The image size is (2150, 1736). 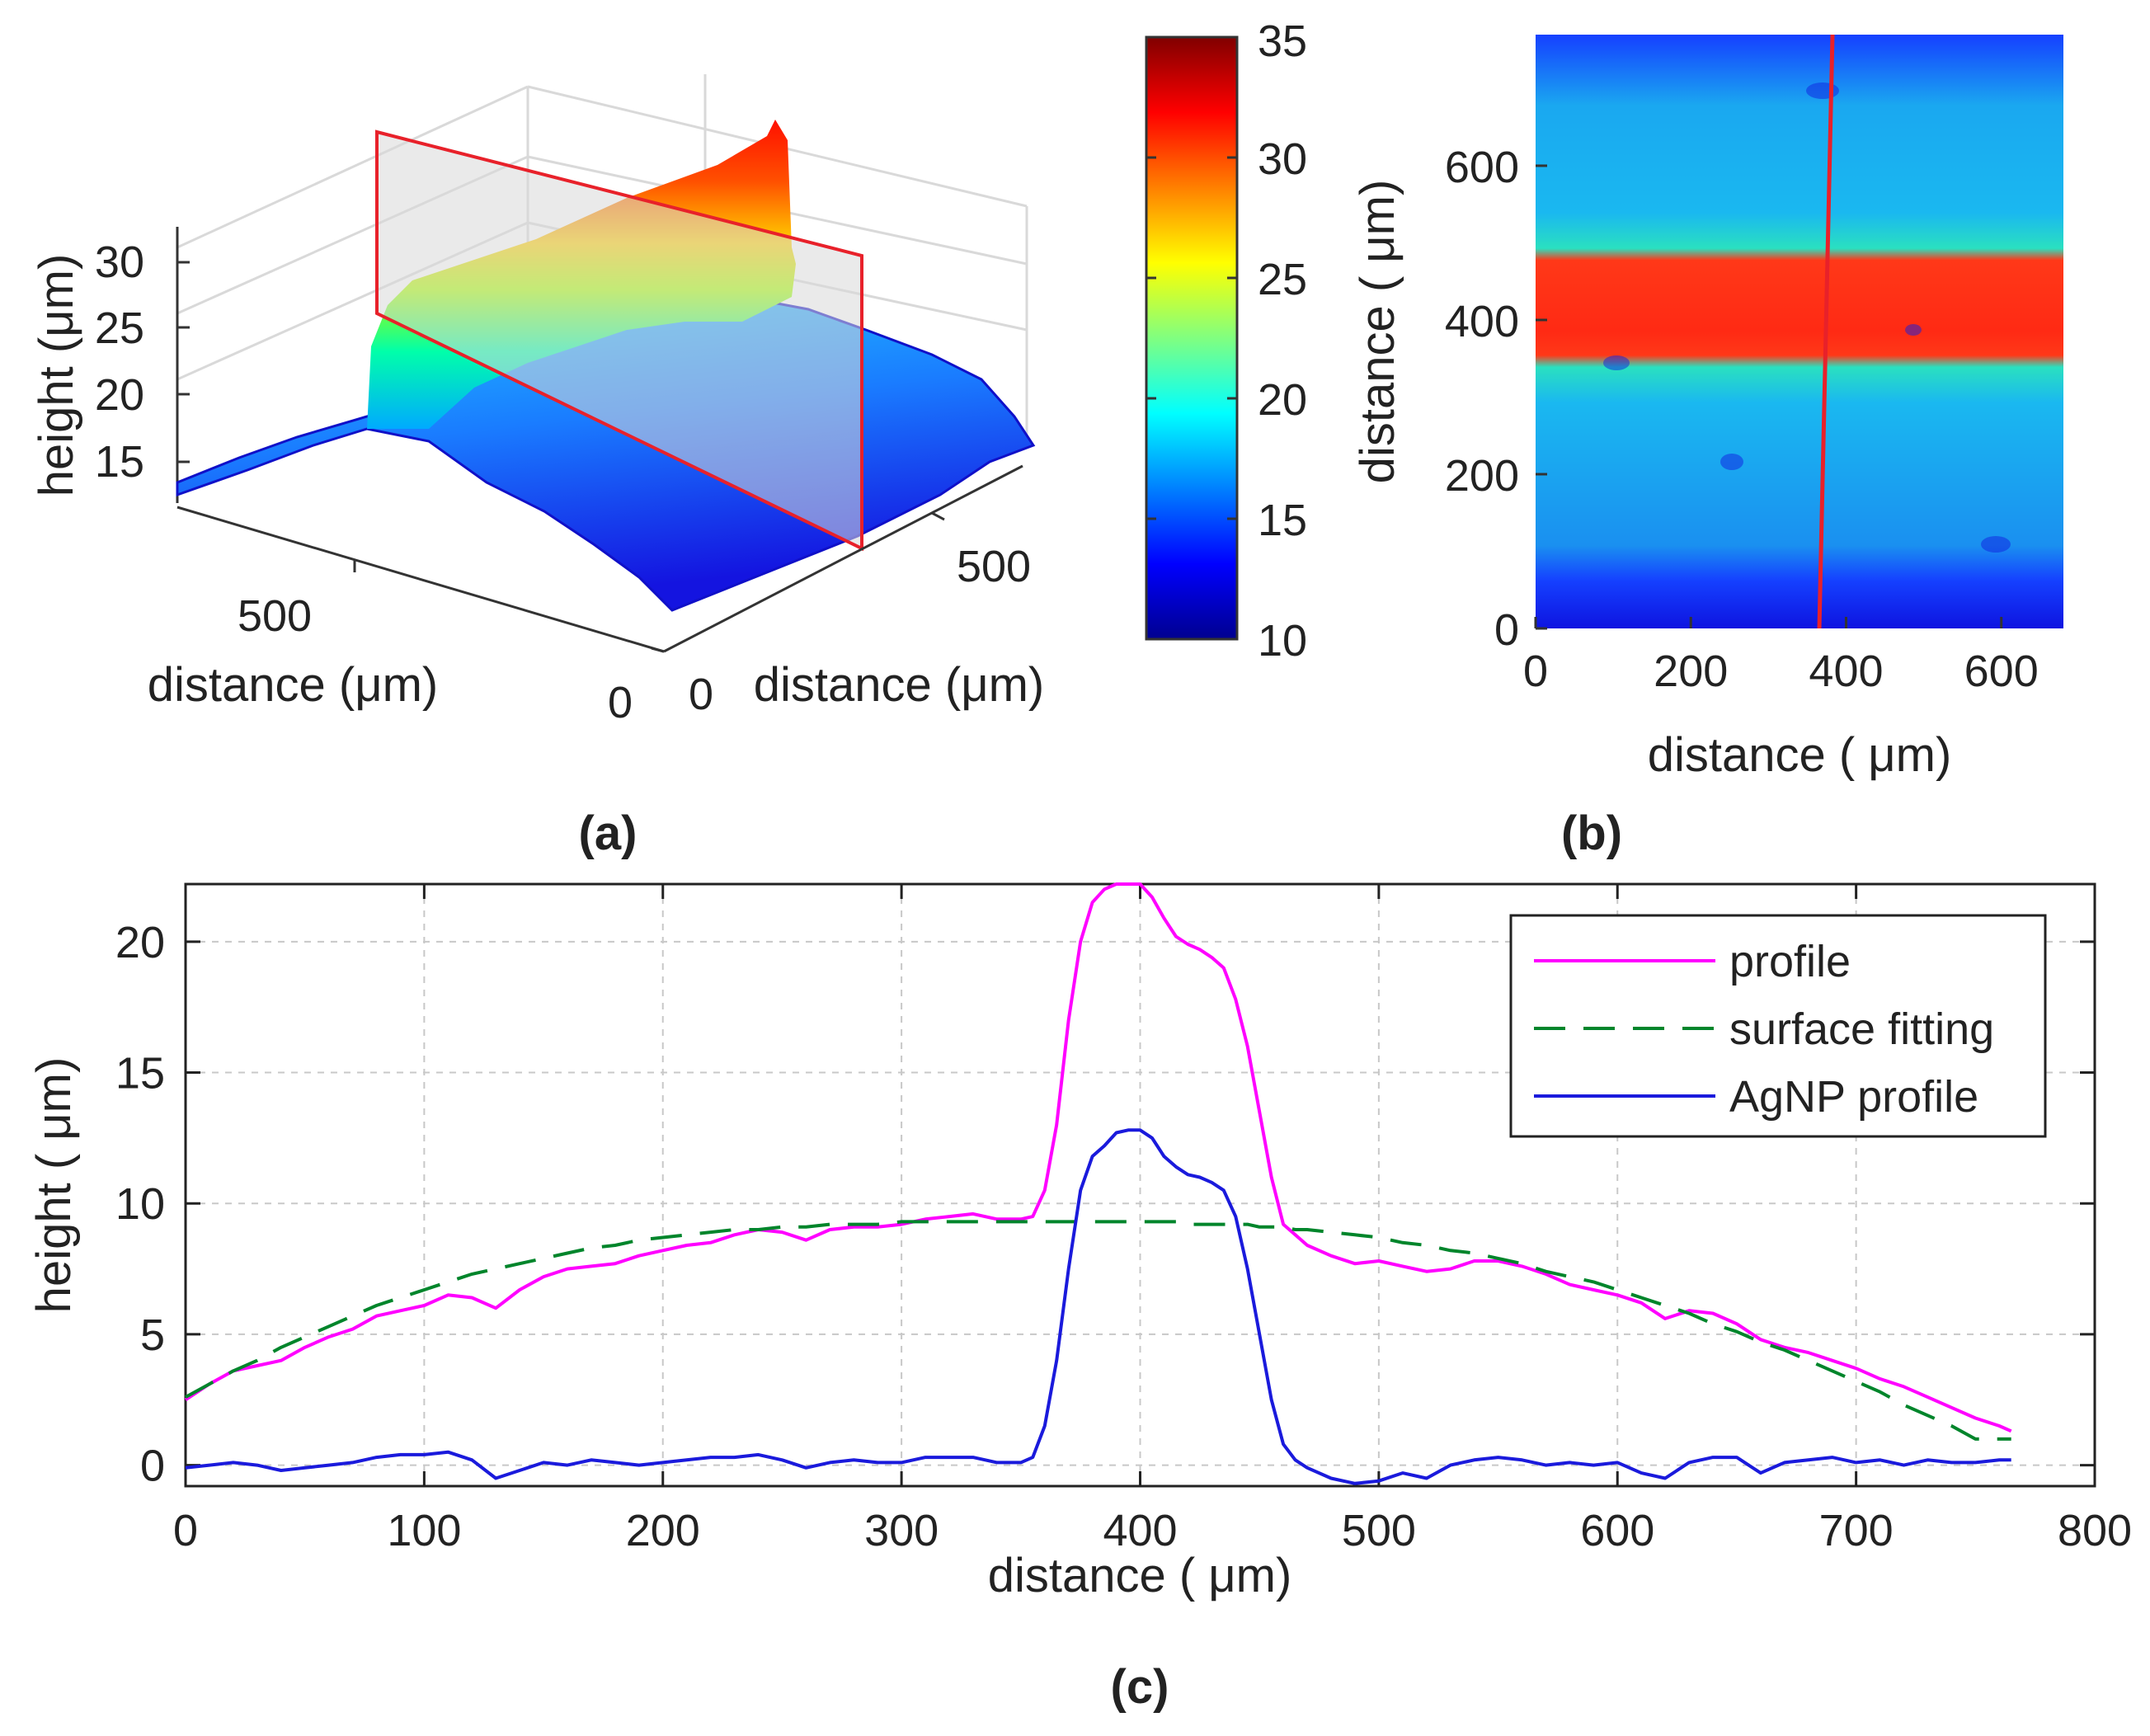 I want to click on panel-c-xtick-label: 800, so click(x=2095, y=1530).